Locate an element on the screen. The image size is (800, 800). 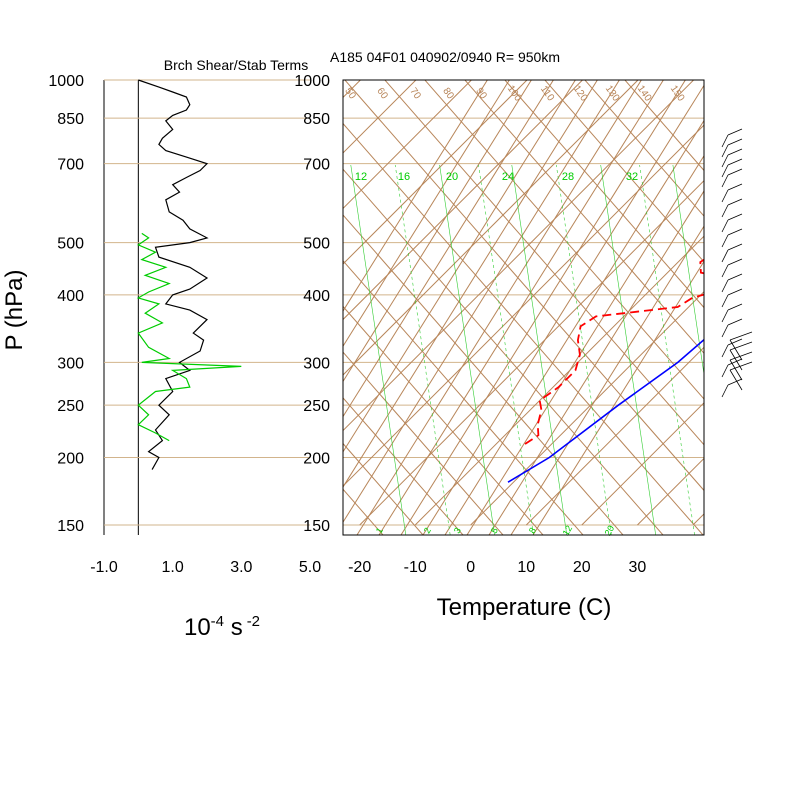
left-panel-title: Brch Shear/Stab Terms is located at coordinates (236, 65).